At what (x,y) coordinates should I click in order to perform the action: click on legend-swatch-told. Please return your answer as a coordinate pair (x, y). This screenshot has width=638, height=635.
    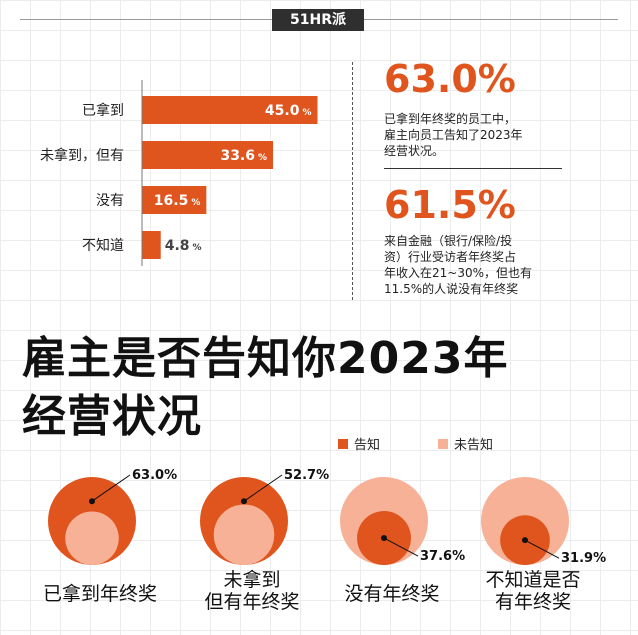
    Looking at the image, I should click on (343, 443).